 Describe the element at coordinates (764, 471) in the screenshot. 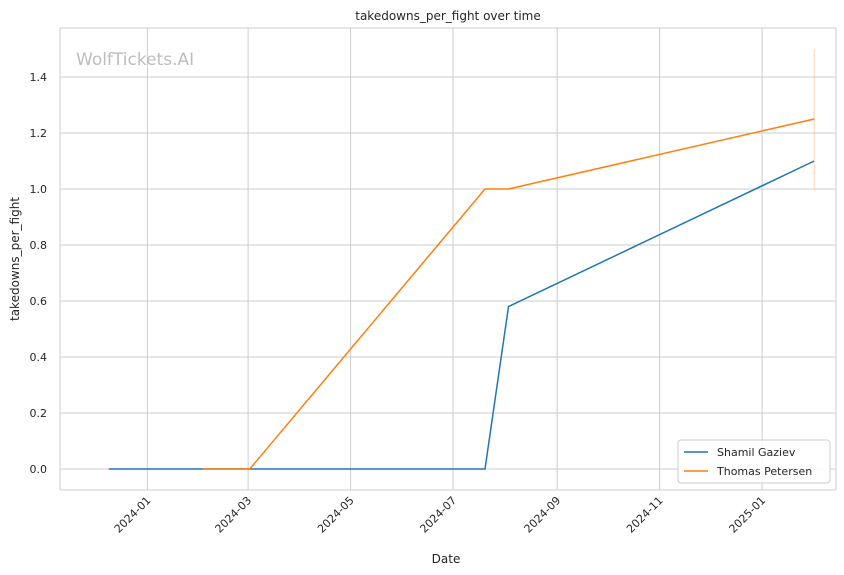

I see `legend-label-1: Thomas Petersen` at that location.